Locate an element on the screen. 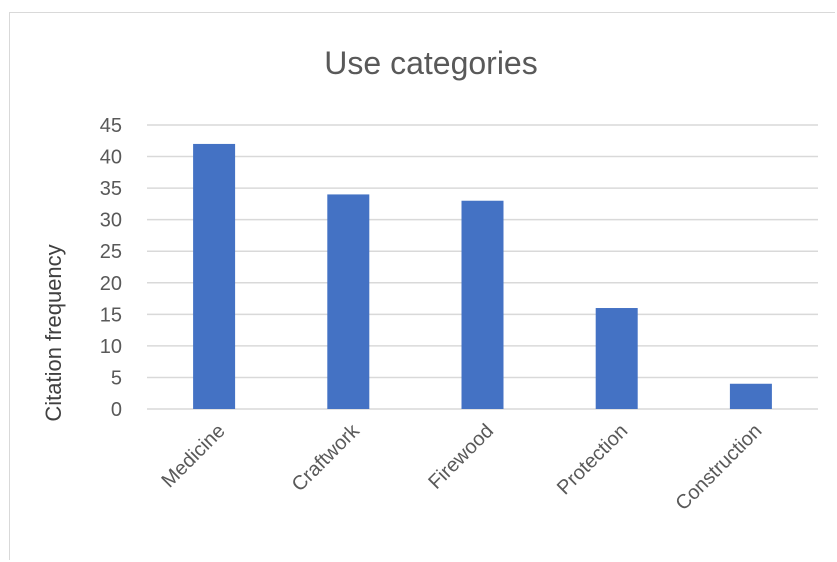  x-tick-label-medicine: Medicine is located at coordinates (193, 456).